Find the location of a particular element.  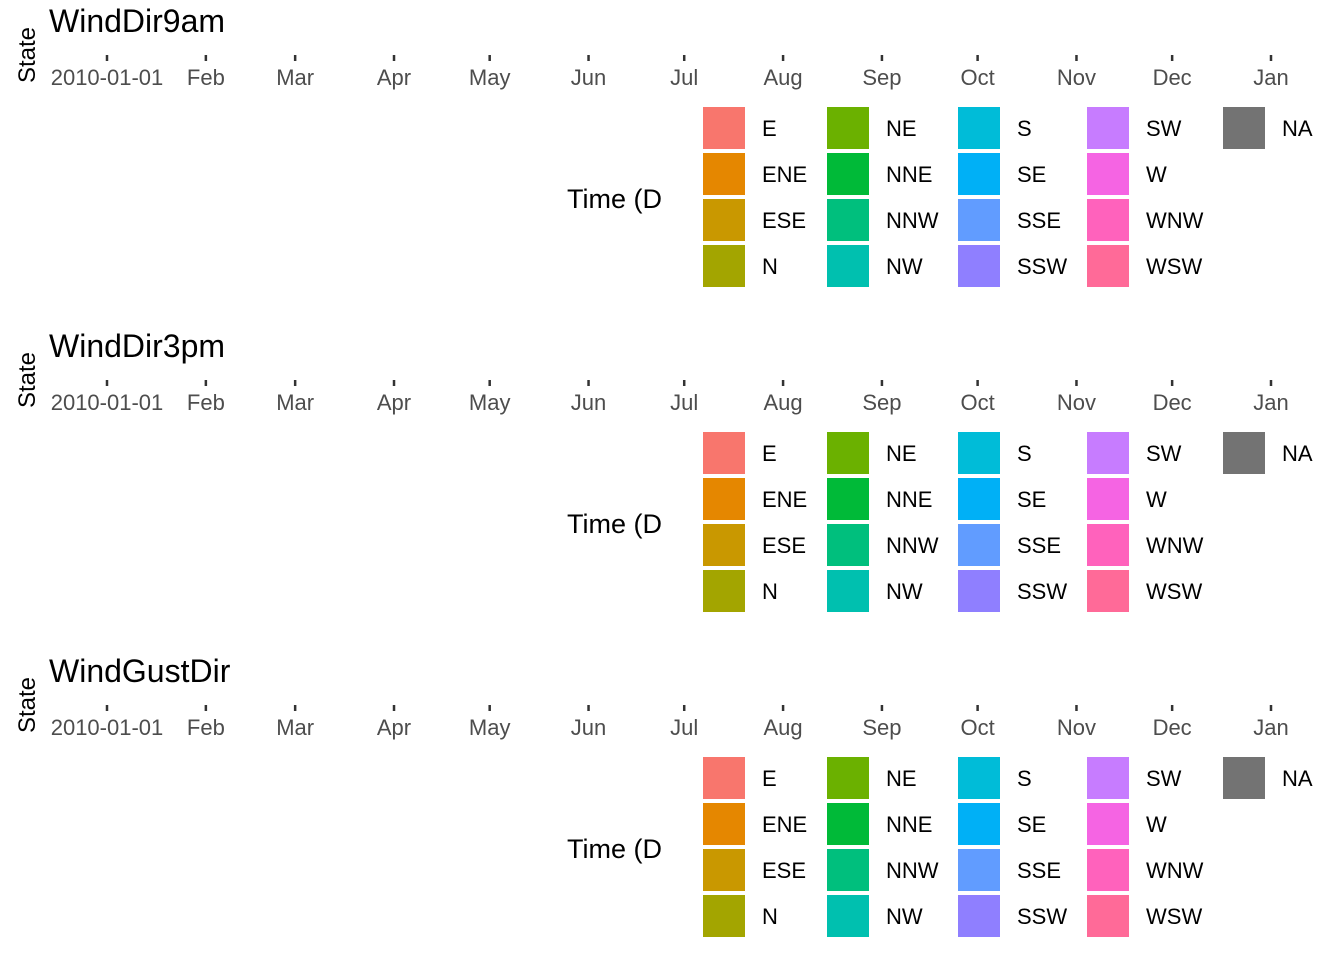

chart-title: WindDir3pm is located at coordinates (137, 346).